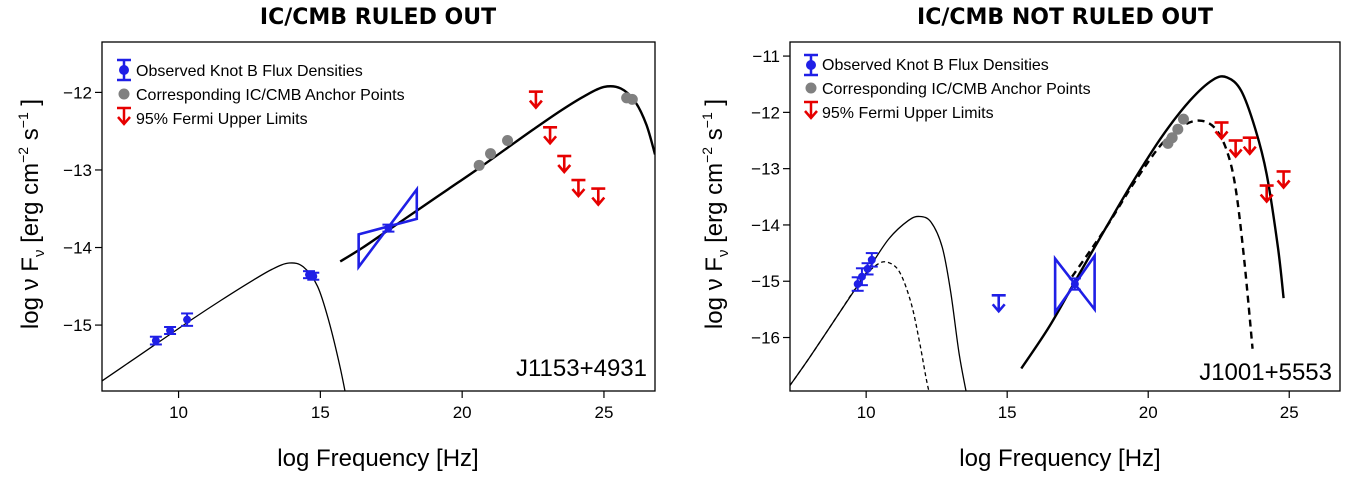 The width and height of the screenshot is (1349, 477). I want to click on source-label: J1001+5553, so click(1265, 372).